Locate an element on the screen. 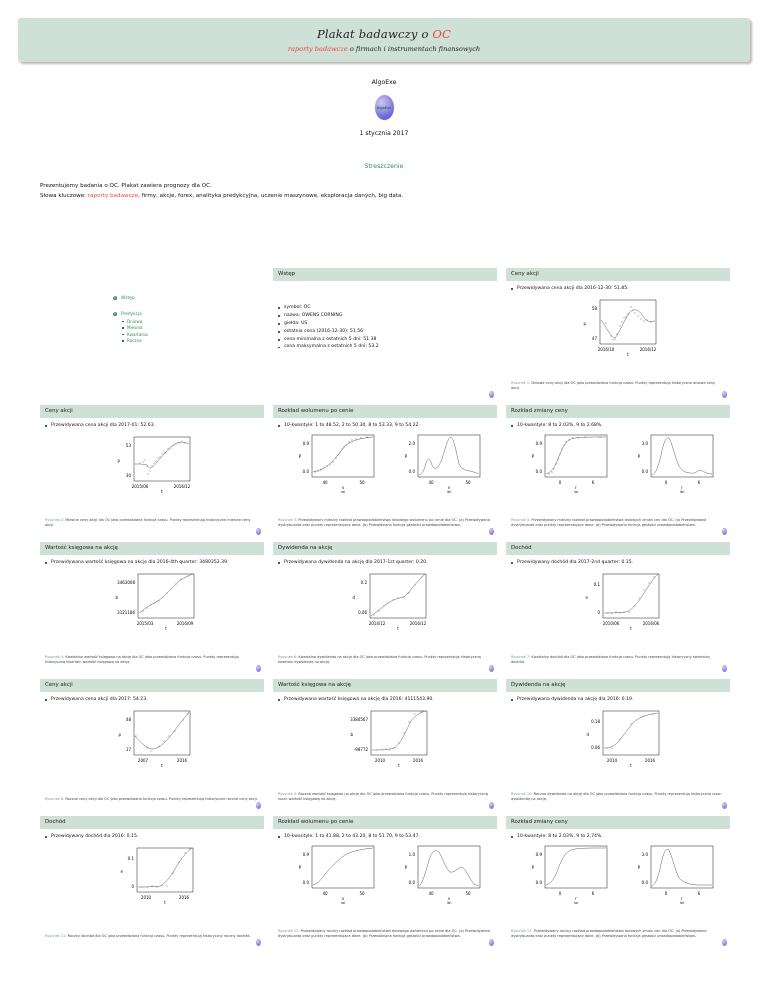 The width and height of the screenshot is (768, 994). toc-subitem-kwartalna: Kwartalna is located at coordinates (162, 335).